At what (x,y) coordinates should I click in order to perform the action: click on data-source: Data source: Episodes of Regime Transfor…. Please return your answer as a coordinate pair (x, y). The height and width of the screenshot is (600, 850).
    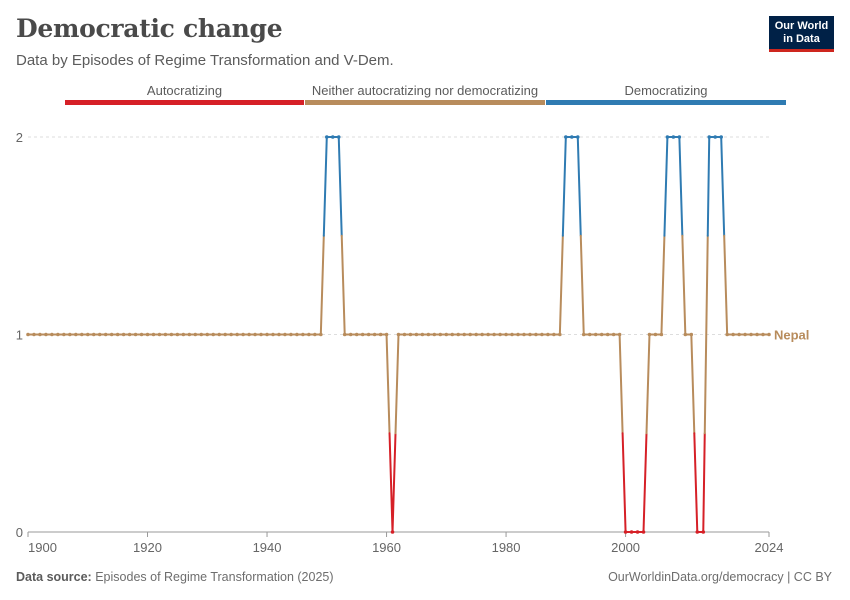
    Looking at the image, I should click on (175, 577).